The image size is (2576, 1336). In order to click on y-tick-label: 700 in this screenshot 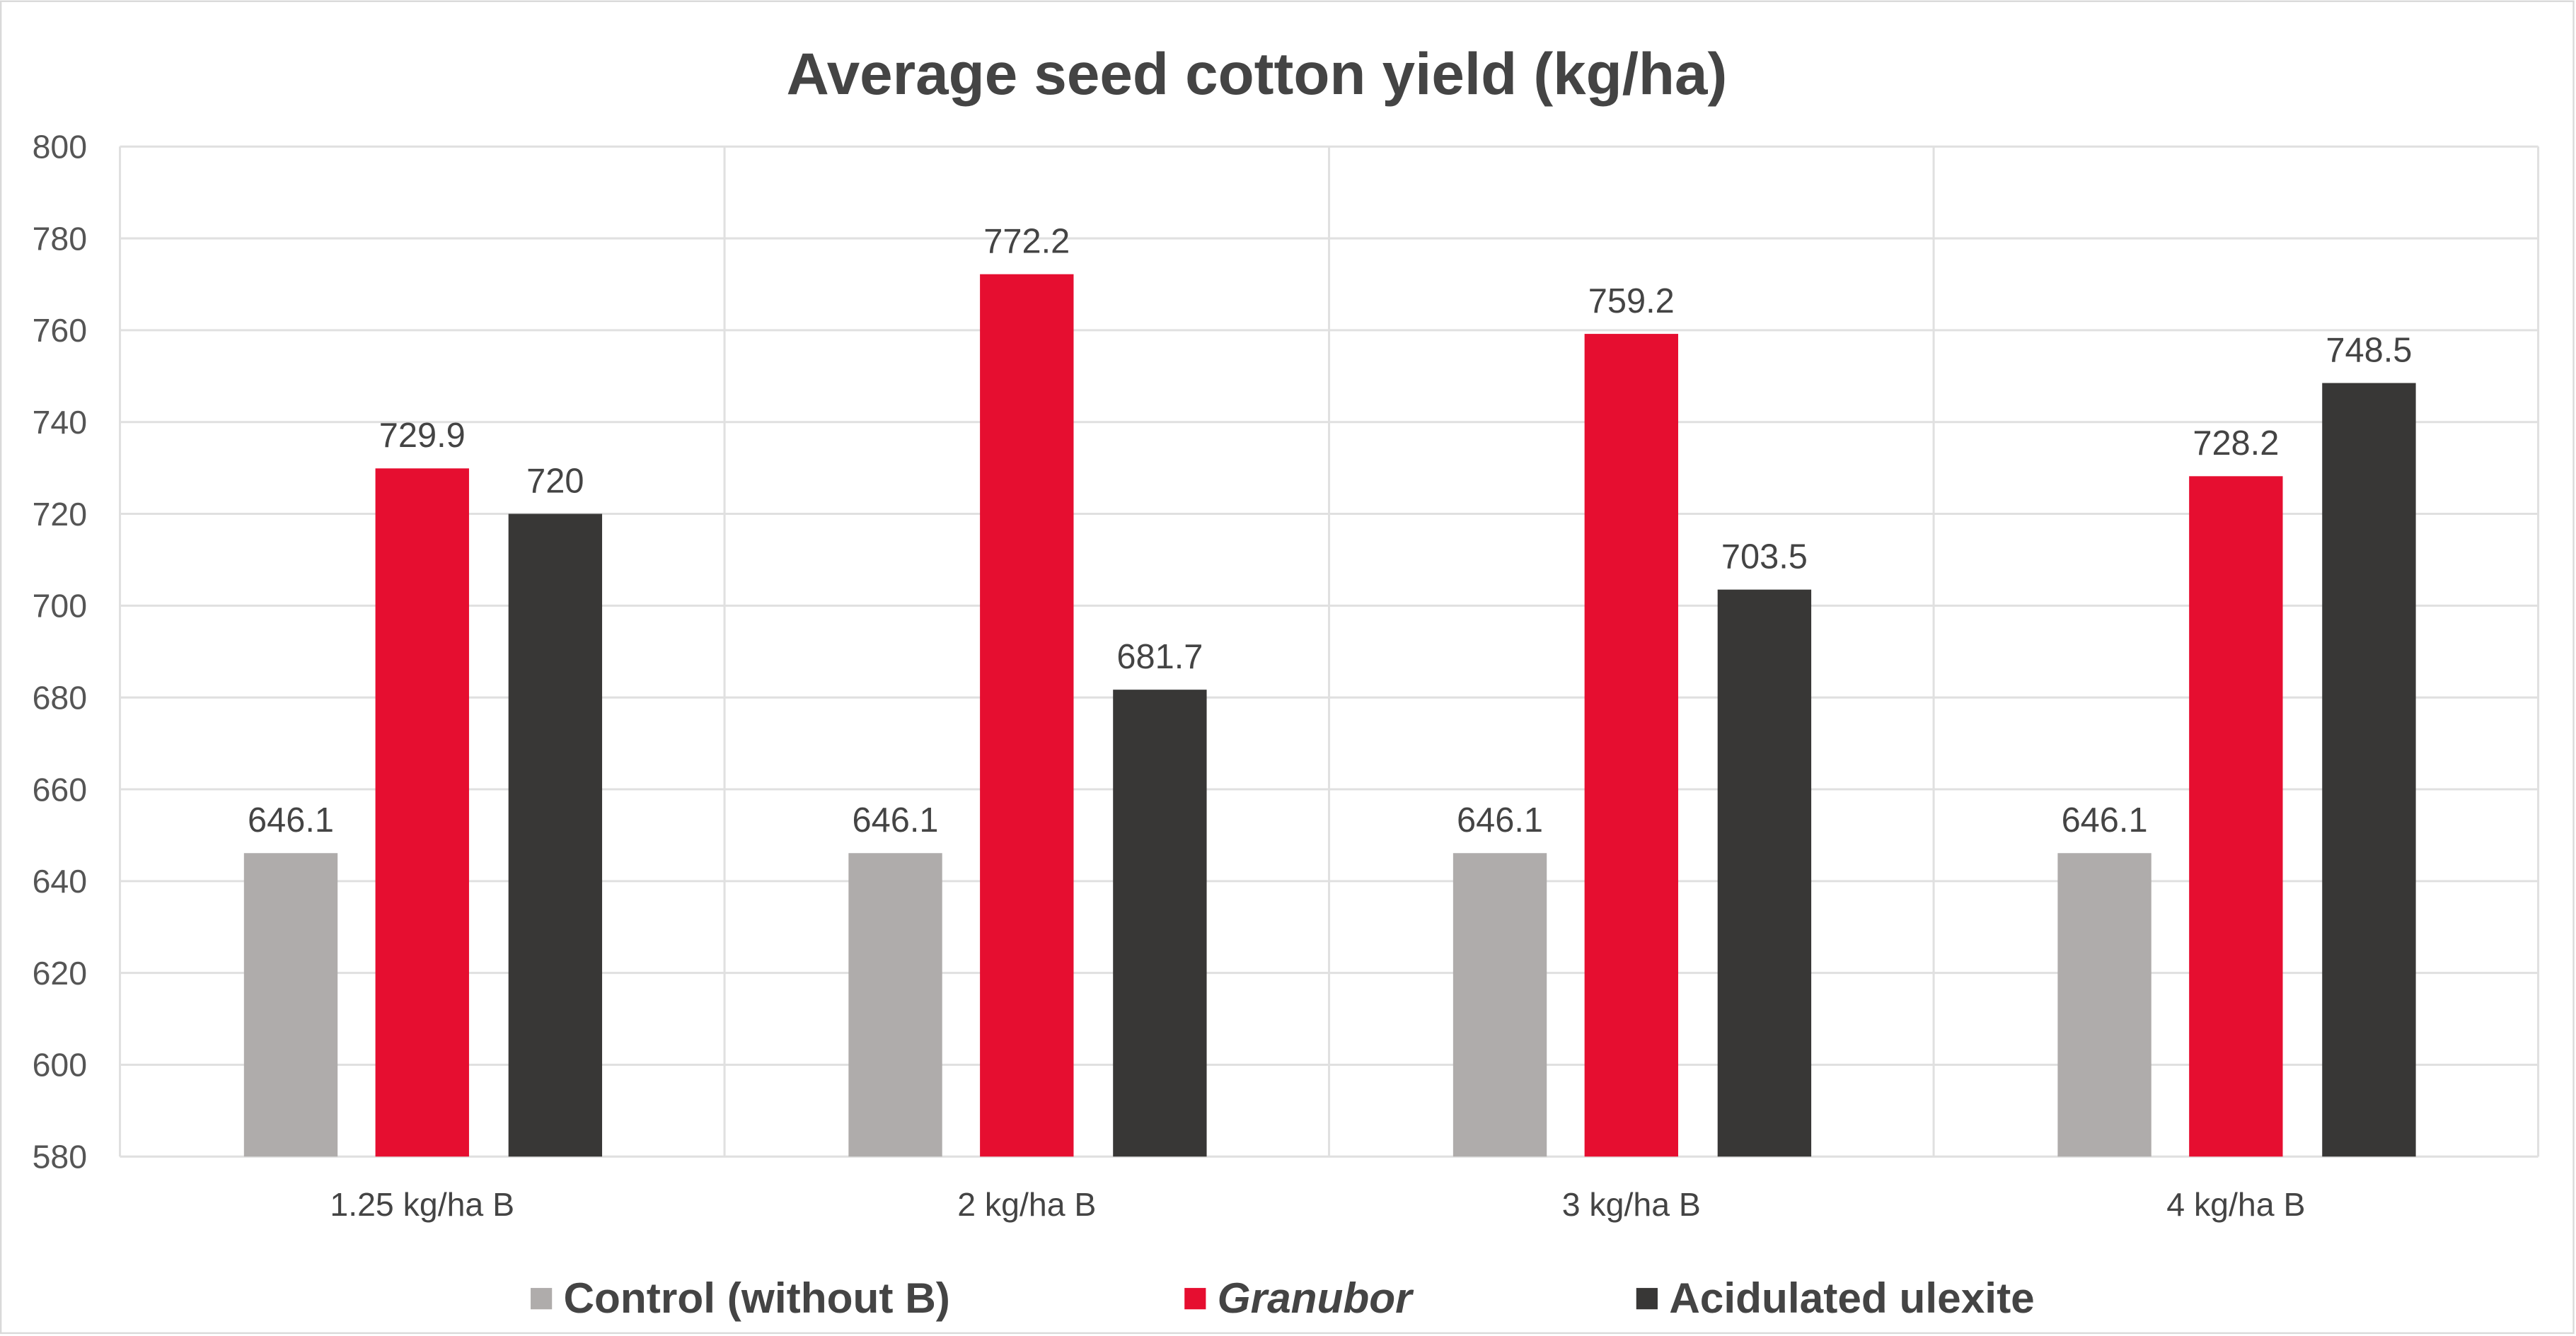, I will do `click(60, 607)`.